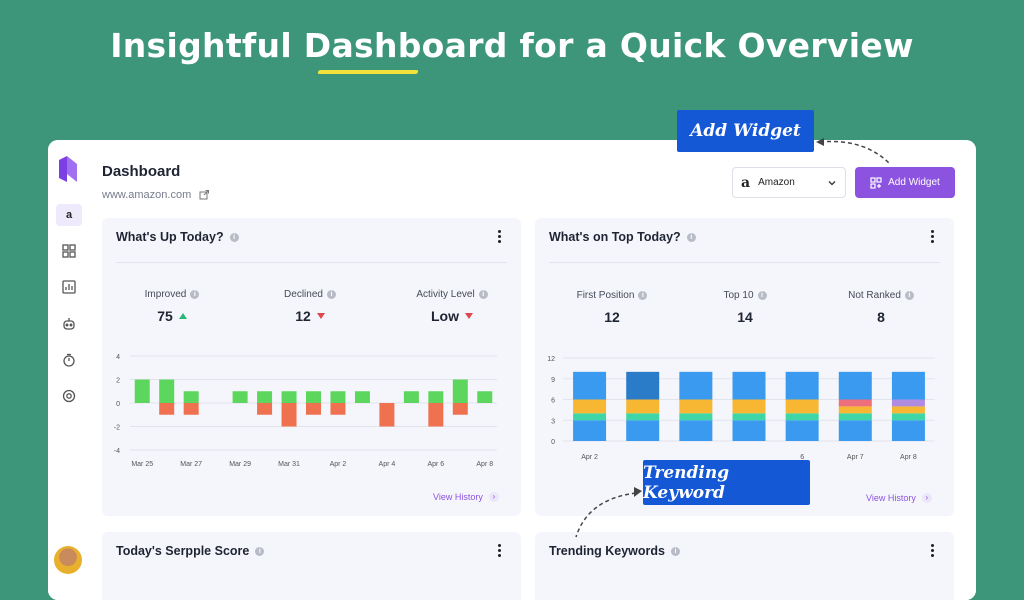 This screenshot has height=600, width=1024. What do you see at coordinates (118, 357) in the screenshot?
I see `y-tick-label: 4` at bounding box center [118, 357].